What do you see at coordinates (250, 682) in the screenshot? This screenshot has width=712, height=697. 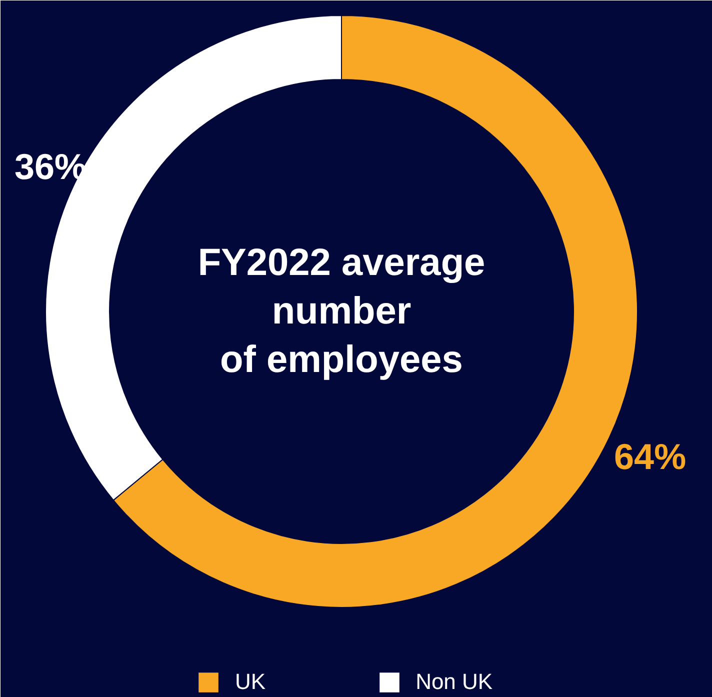 I see `legend-label: UK` at bounding box center [250, 682].